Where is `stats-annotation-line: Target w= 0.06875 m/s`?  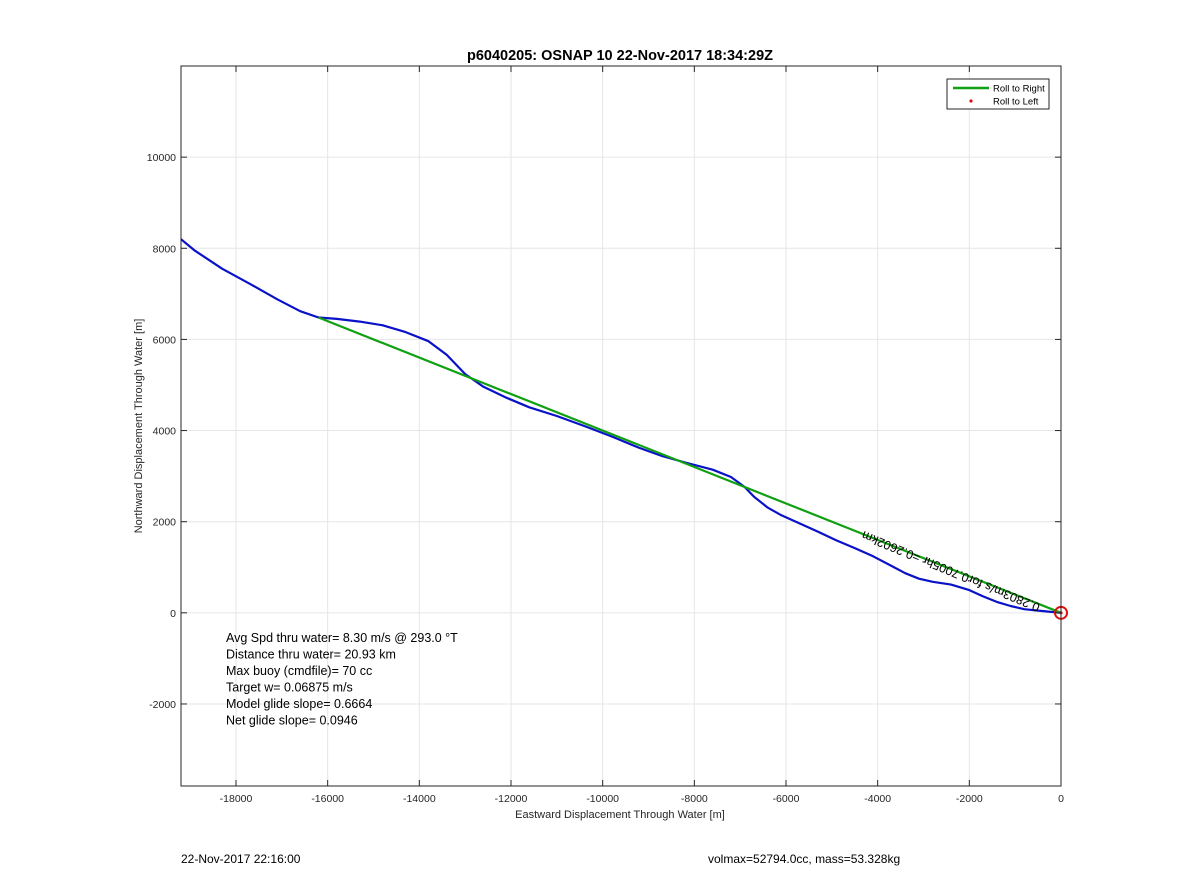
stats-annotation-line: Target w= 0.06875 m/s is located at coordinates (289, 688).